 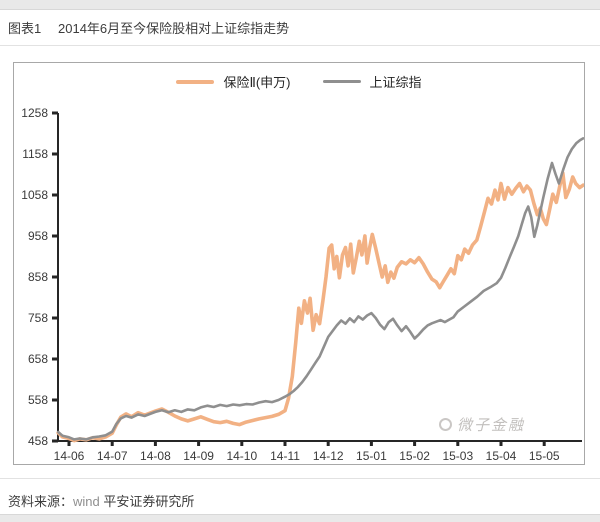 I want to click on header-divider, so click(x=300, y=45).